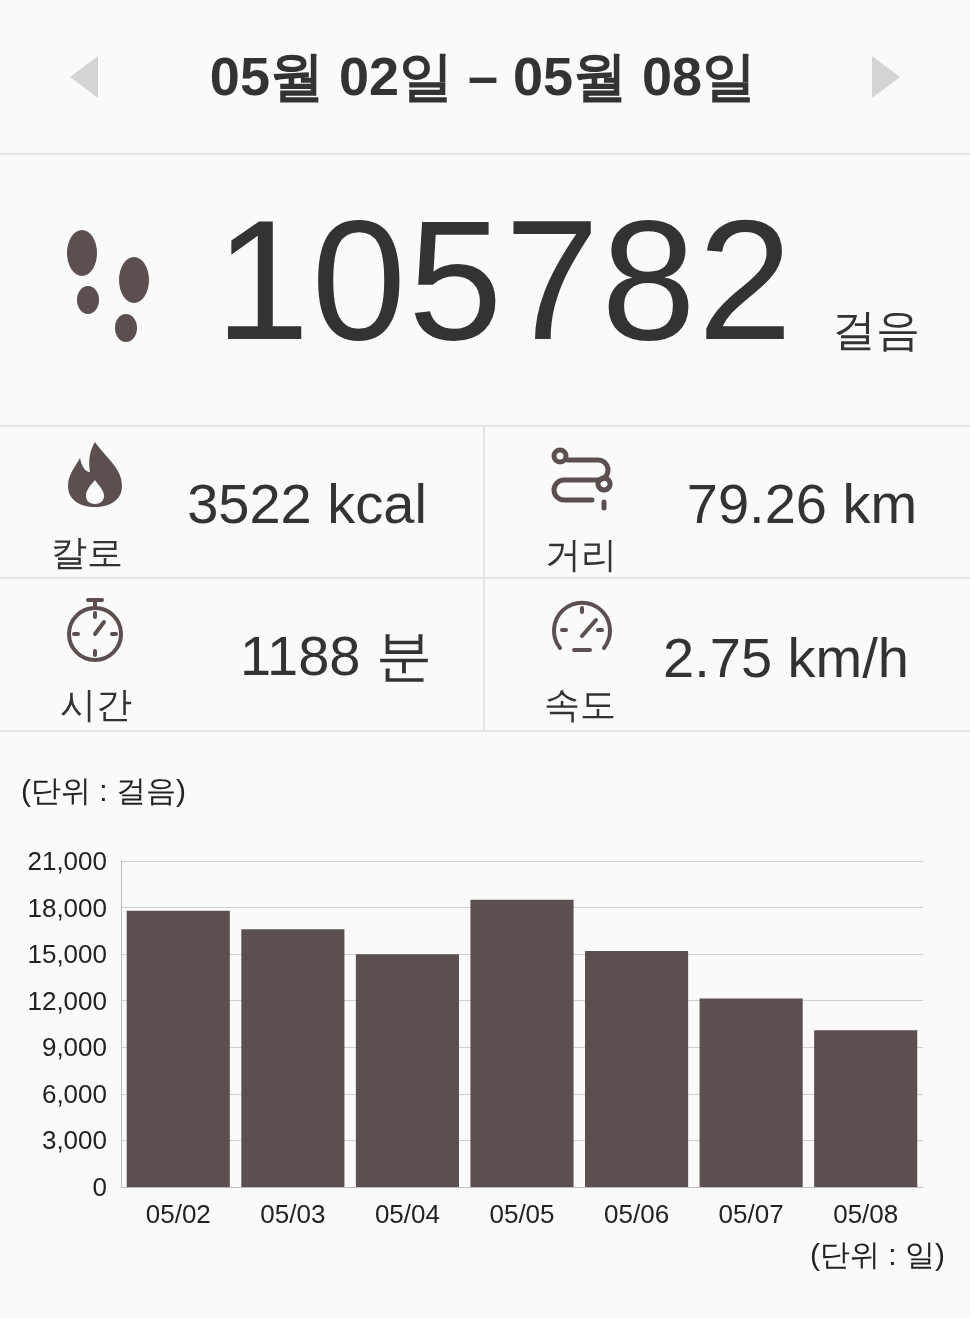 Image resolution: width=970 pixels, height=1318 pixels. What do you see at coordinates (67, 861) in the screenshot?
I see `y-tick-label: 21,000` at bounding box center [67, 861].